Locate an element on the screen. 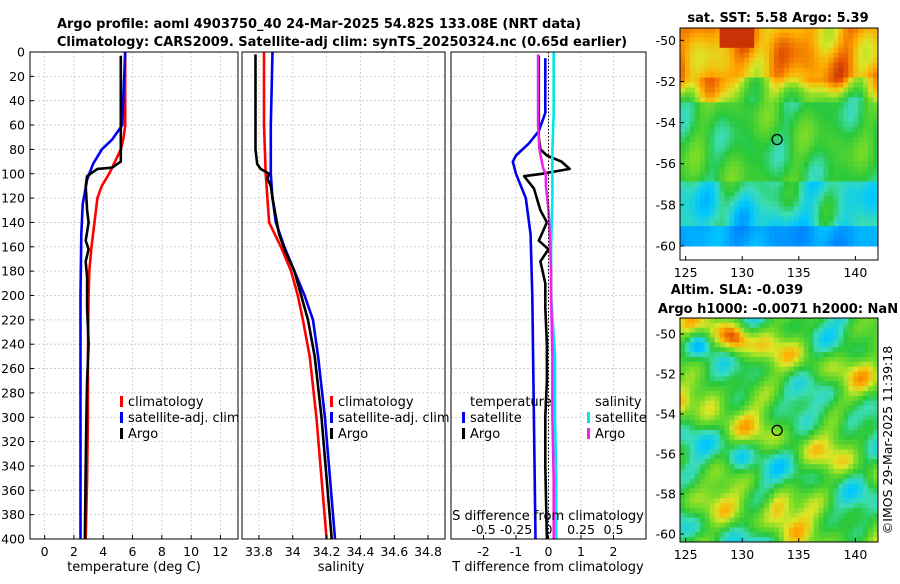  y-tick-label: 360 is located at coordinates (13, 490).